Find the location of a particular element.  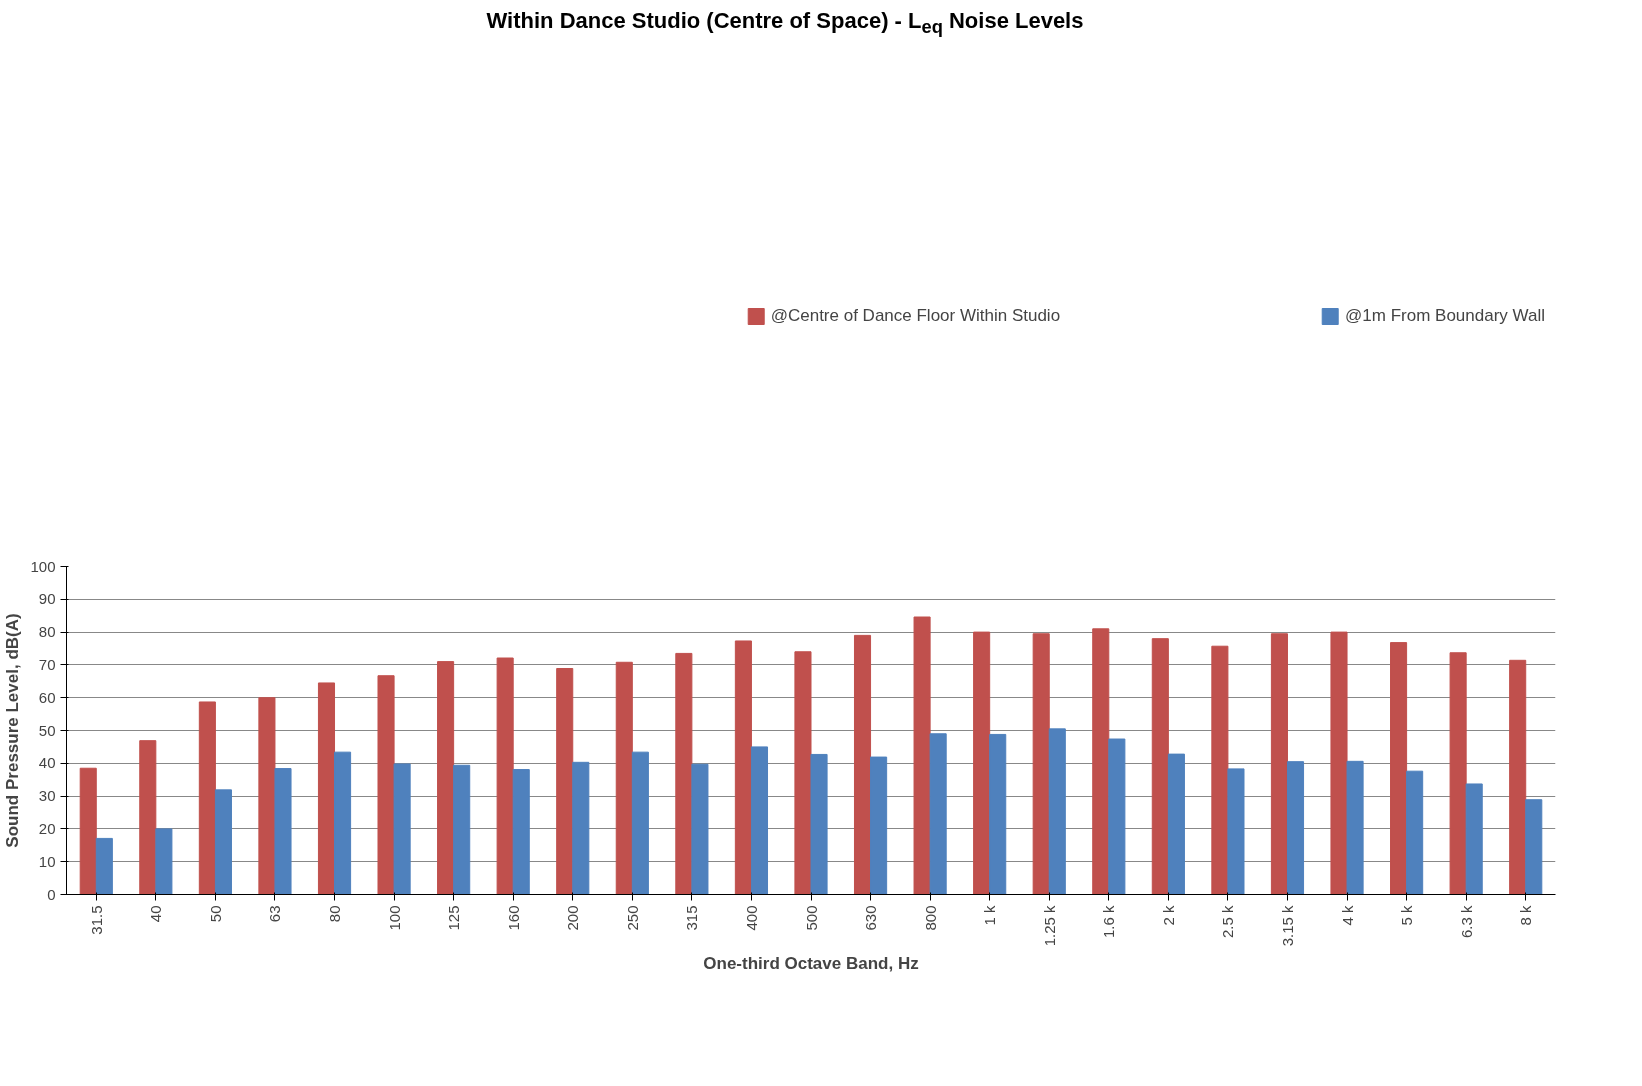

y-tick-label: 60 is located at coordinates (47, 697).